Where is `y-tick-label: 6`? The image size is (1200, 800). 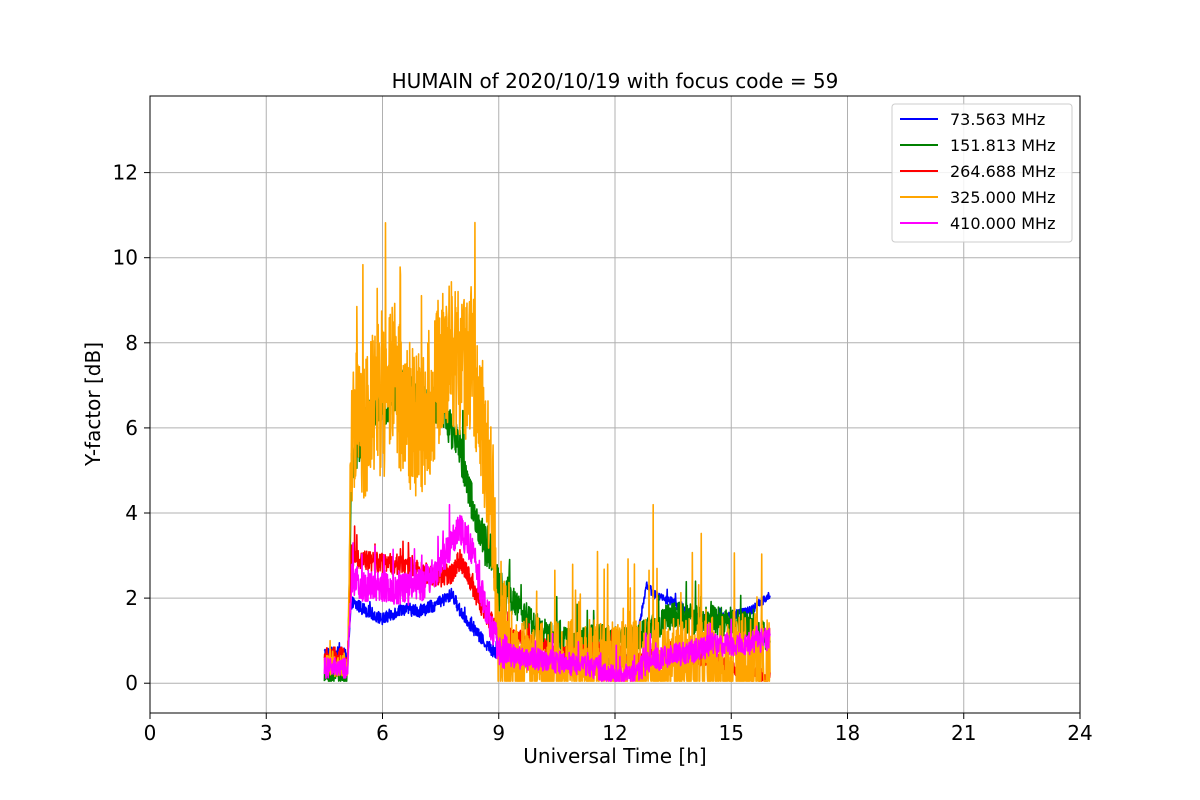 y-tick-label: 6 is located at coordinates (131, 428).